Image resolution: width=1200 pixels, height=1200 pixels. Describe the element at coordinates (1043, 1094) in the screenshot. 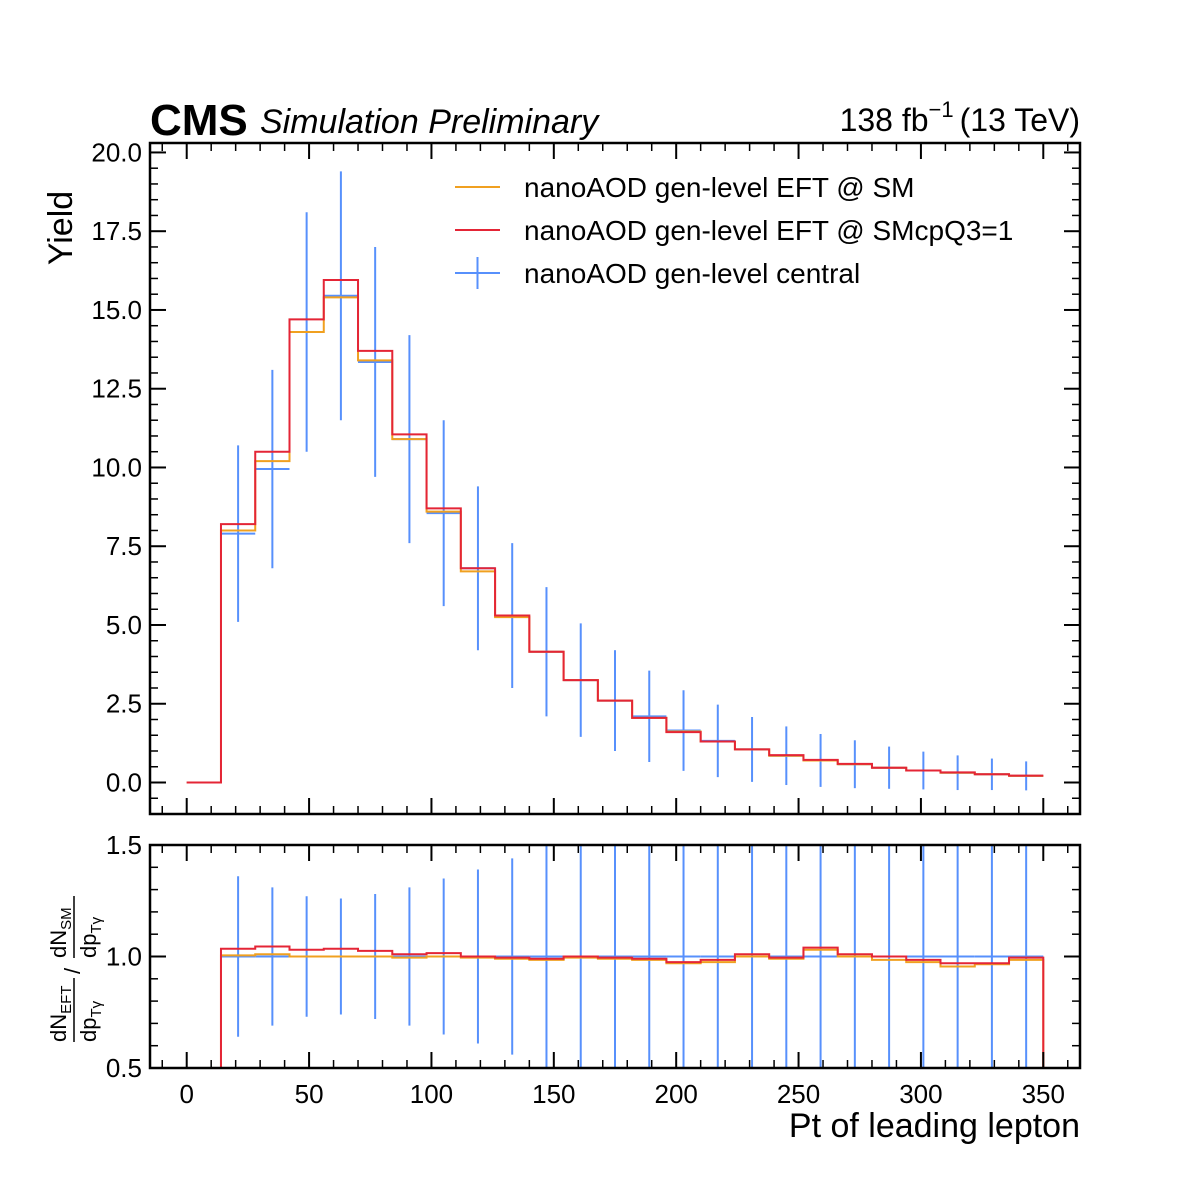

I see `x-tick-label: 350` at that location.